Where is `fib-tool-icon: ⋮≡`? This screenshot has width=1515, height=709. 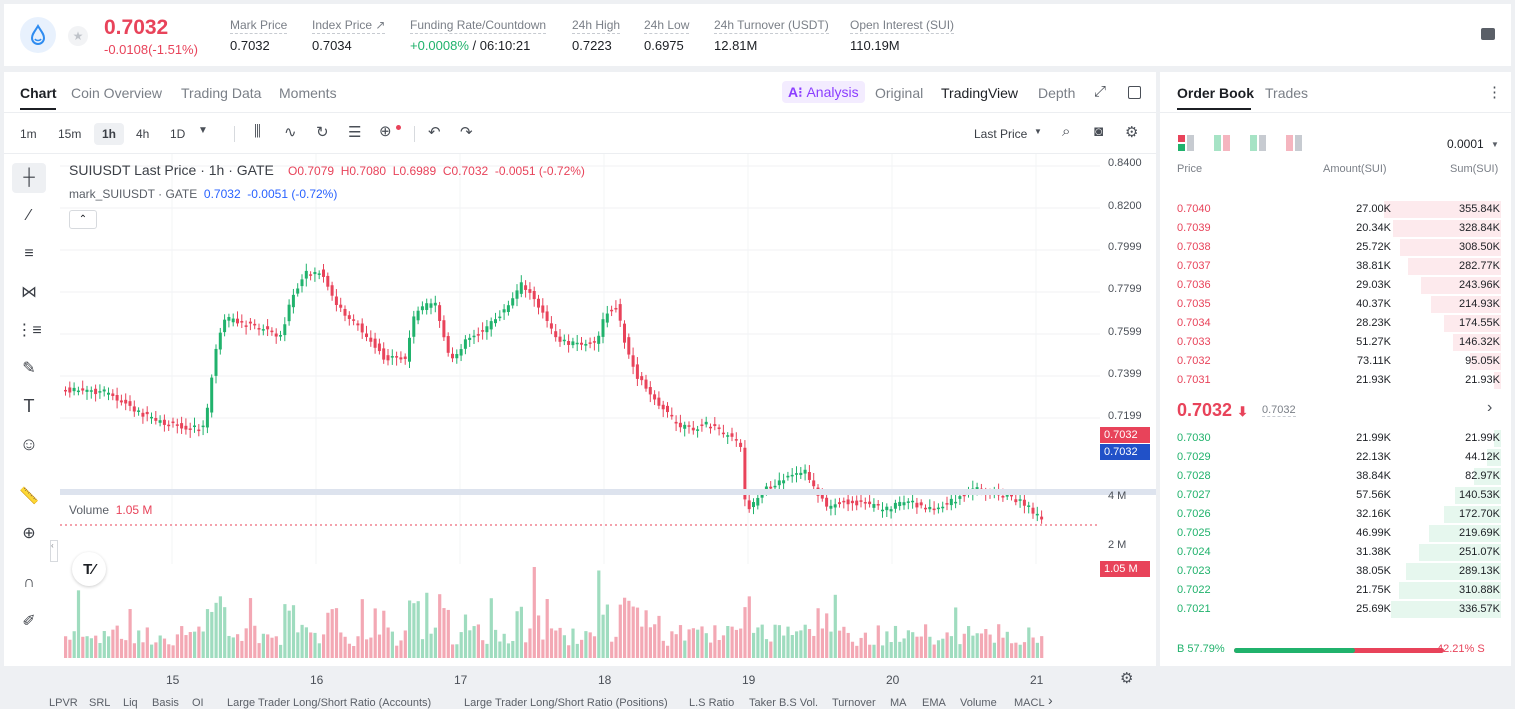
fib-tool-icon: ⋮≡ is located at coordinates (29, 330).